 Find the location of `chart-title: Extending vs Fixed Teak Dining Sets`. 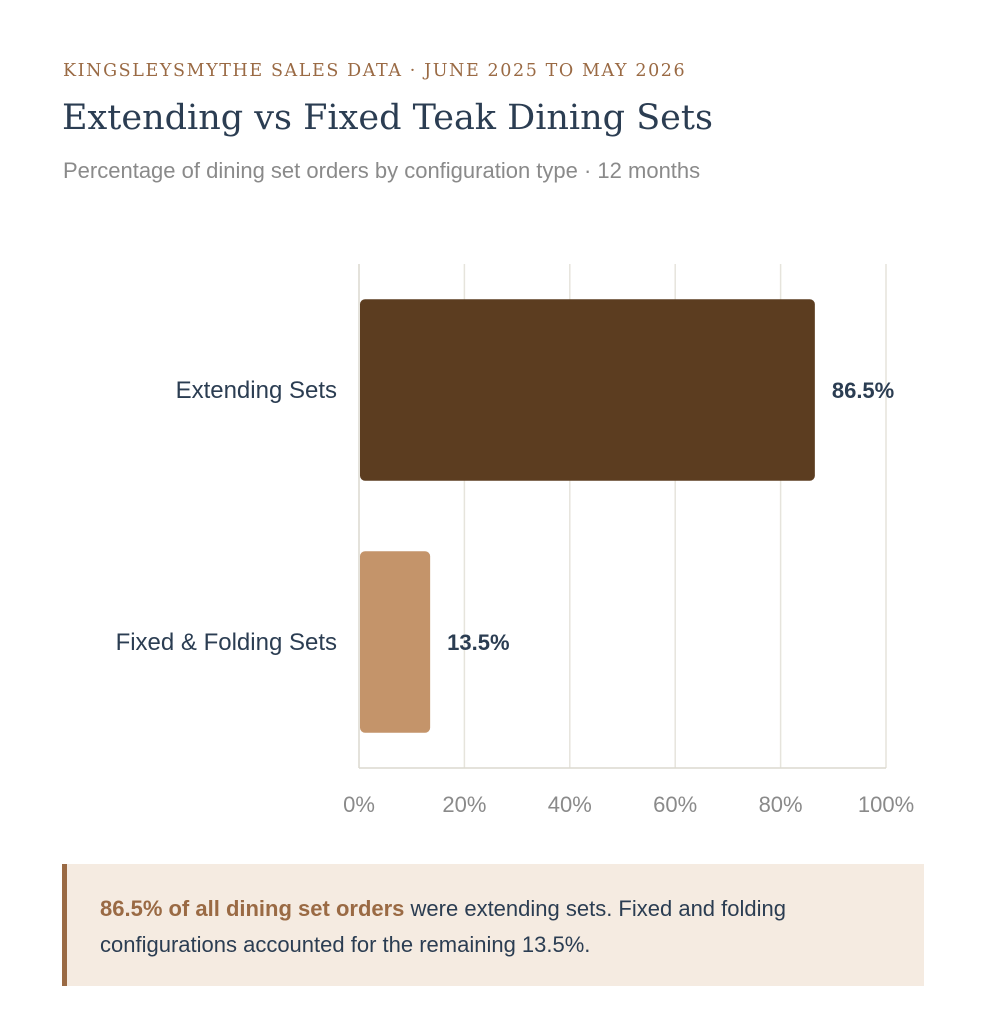

chart-title: Extending vs Fixed Teak Dining Sets is located at coordinates (387, 118).